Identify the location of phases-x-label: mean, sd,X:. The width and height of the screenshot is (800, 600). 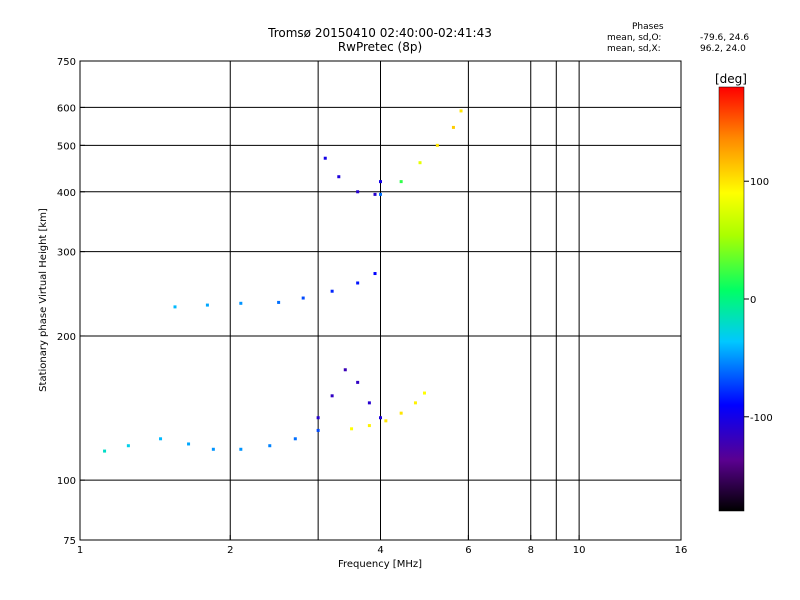
(634, 49).